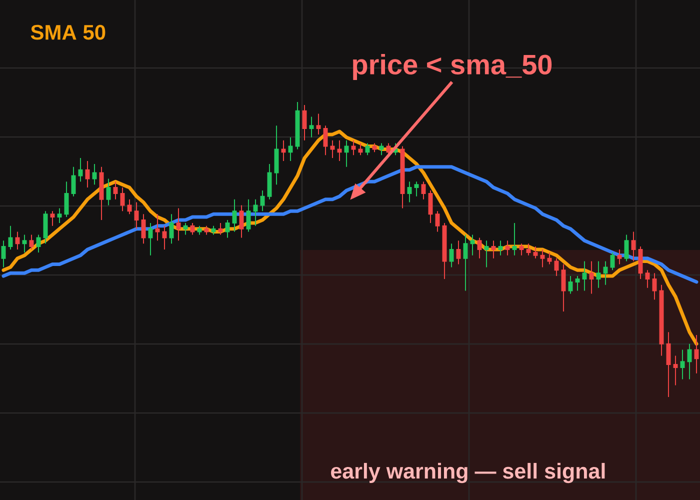 Image resolution: width=700 pixels, height=500 pixels. What do you see at coordinates (468, 473) in the screenshot?
I see `text: early warning — sell signal` at bounding box center [468, 473].